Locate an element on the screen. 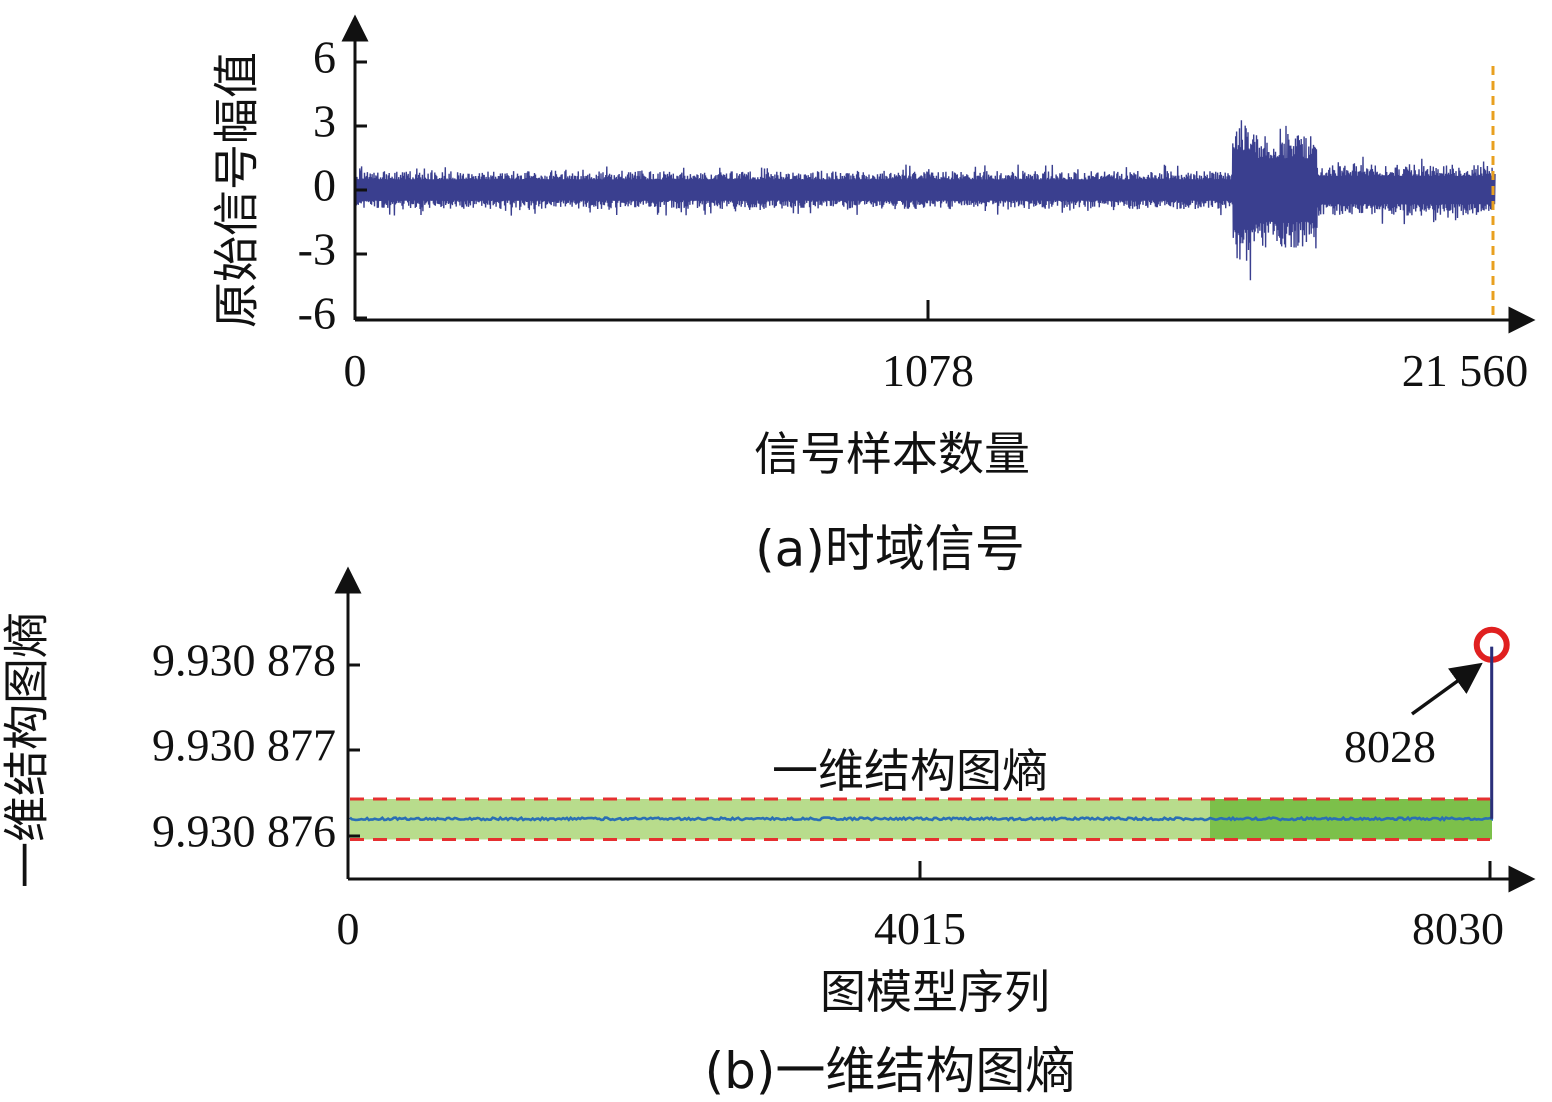 The width and height of the screenshot is (1552, 1102). a-x-ticks: 0 1078 21 560 is located at coordinates (936, 348).